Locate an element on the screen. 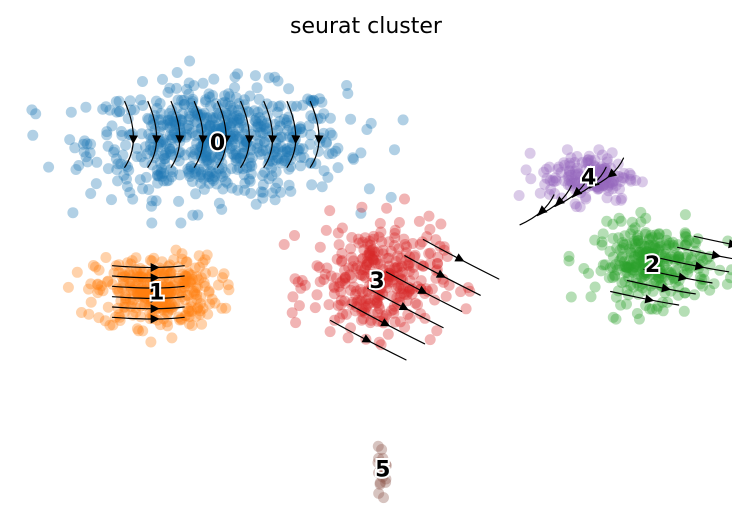  stream-arrowhead is located at coordinates (157, 140).